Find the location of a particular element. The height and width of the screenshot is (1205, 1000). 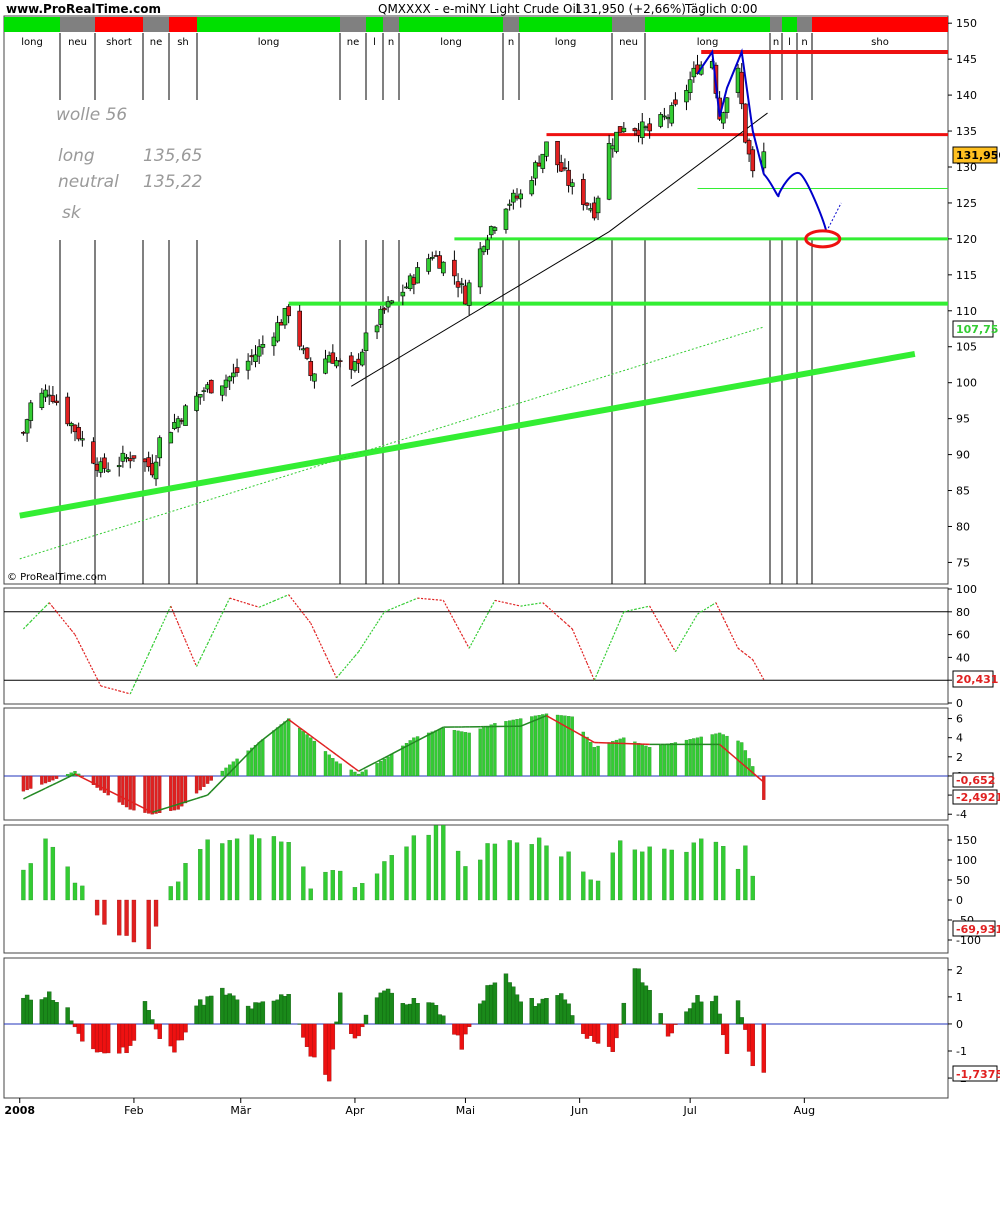

axis-tick-label: 150 is located at coordinates (966, 840).